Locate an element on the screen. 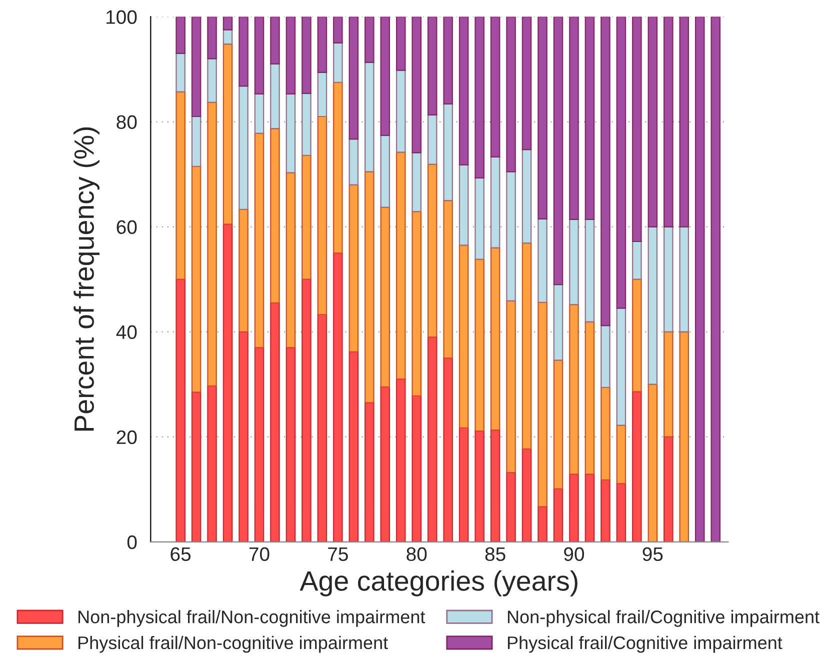 The image size is (837, 669). y-tick-label: 100 is located at coordinates (121, 17).